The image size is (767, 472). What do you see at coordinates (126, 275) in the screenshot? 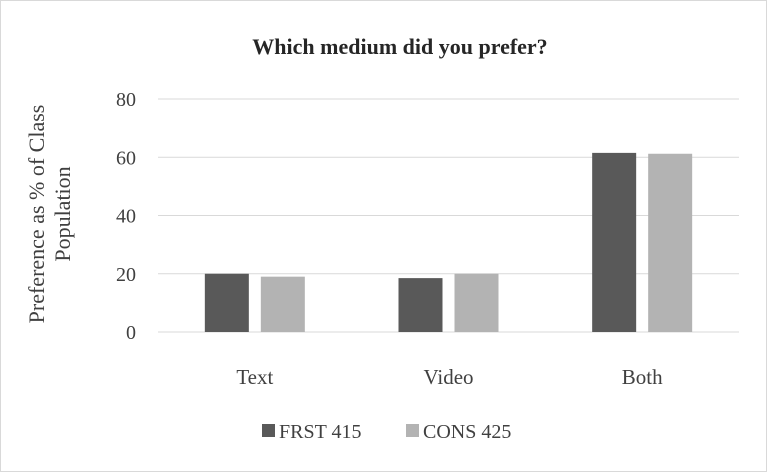
I see `y-tick-label-20: 20` at bounding box center [126, 275].